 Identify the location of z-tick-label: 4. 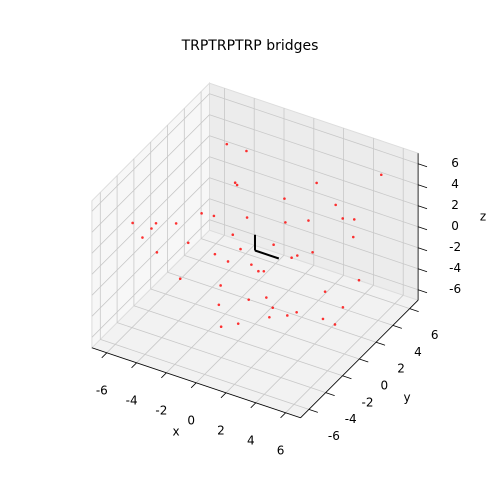
(455, 184).